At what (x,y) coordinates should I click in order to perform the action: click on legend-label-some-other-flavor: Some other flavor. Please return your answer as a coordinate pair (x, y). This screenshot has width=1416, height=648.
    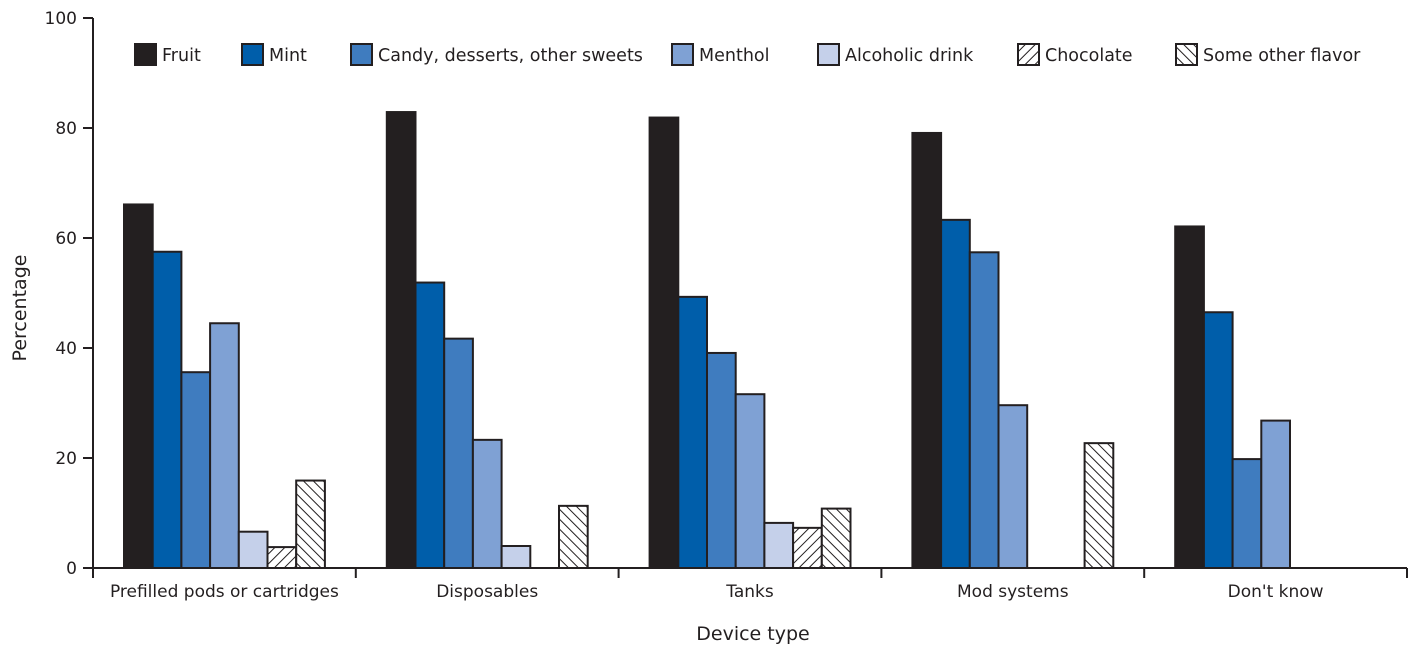
    Looking at the image, I should click on (1282, 56).